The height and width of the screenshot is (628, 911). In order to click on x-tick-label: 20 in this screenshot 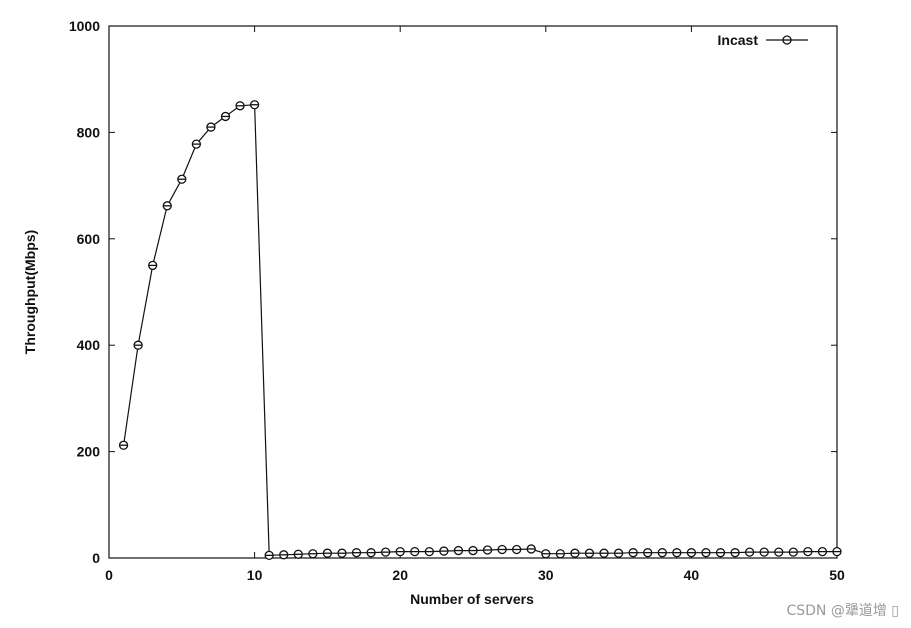, I will do `click(400, 575)`.